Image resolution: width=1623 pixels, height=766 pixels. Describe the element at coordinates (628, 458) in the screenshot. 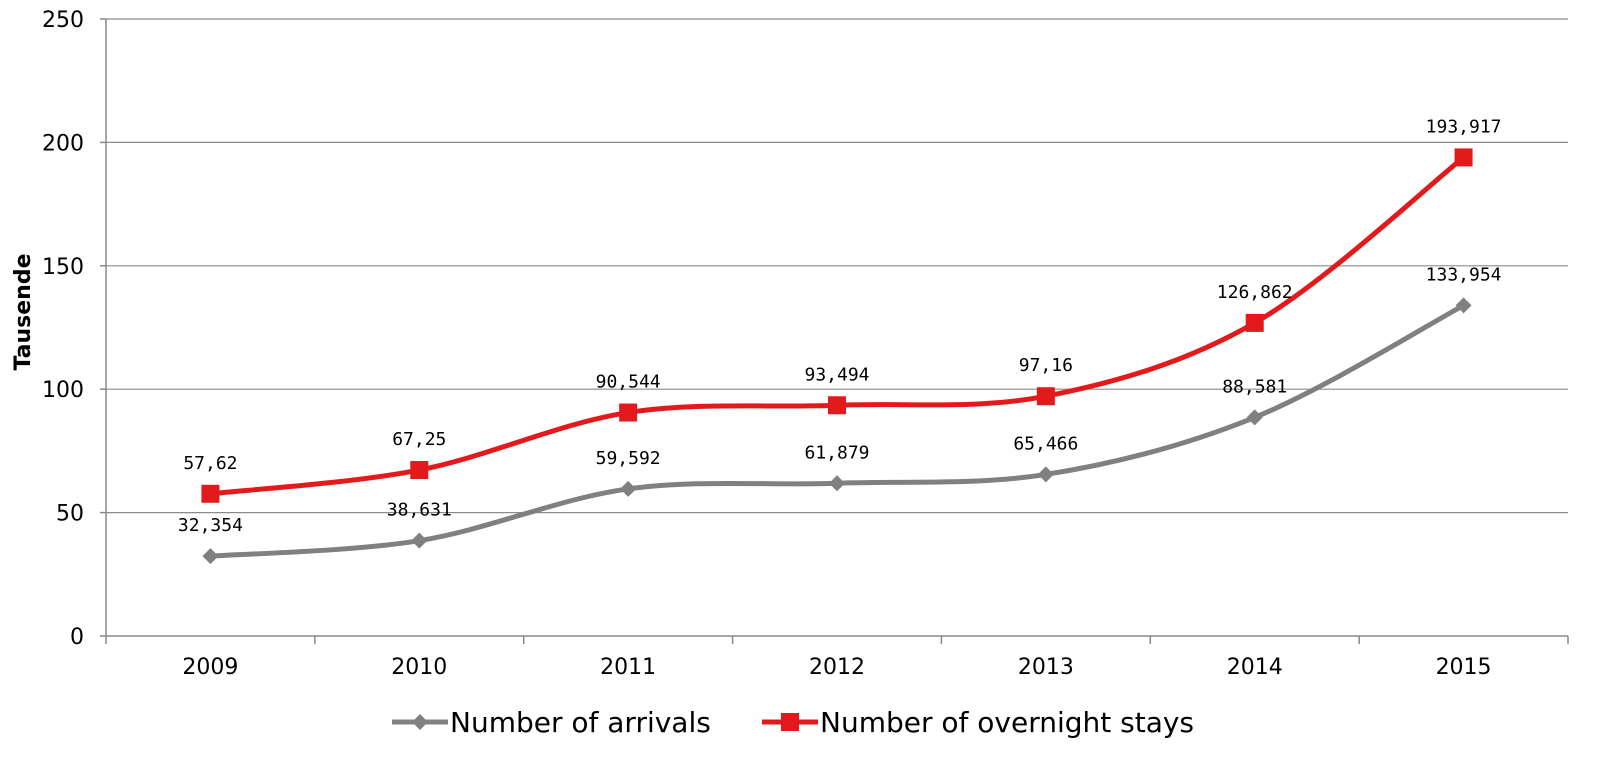

I see `data-label: 59,592` at that location.